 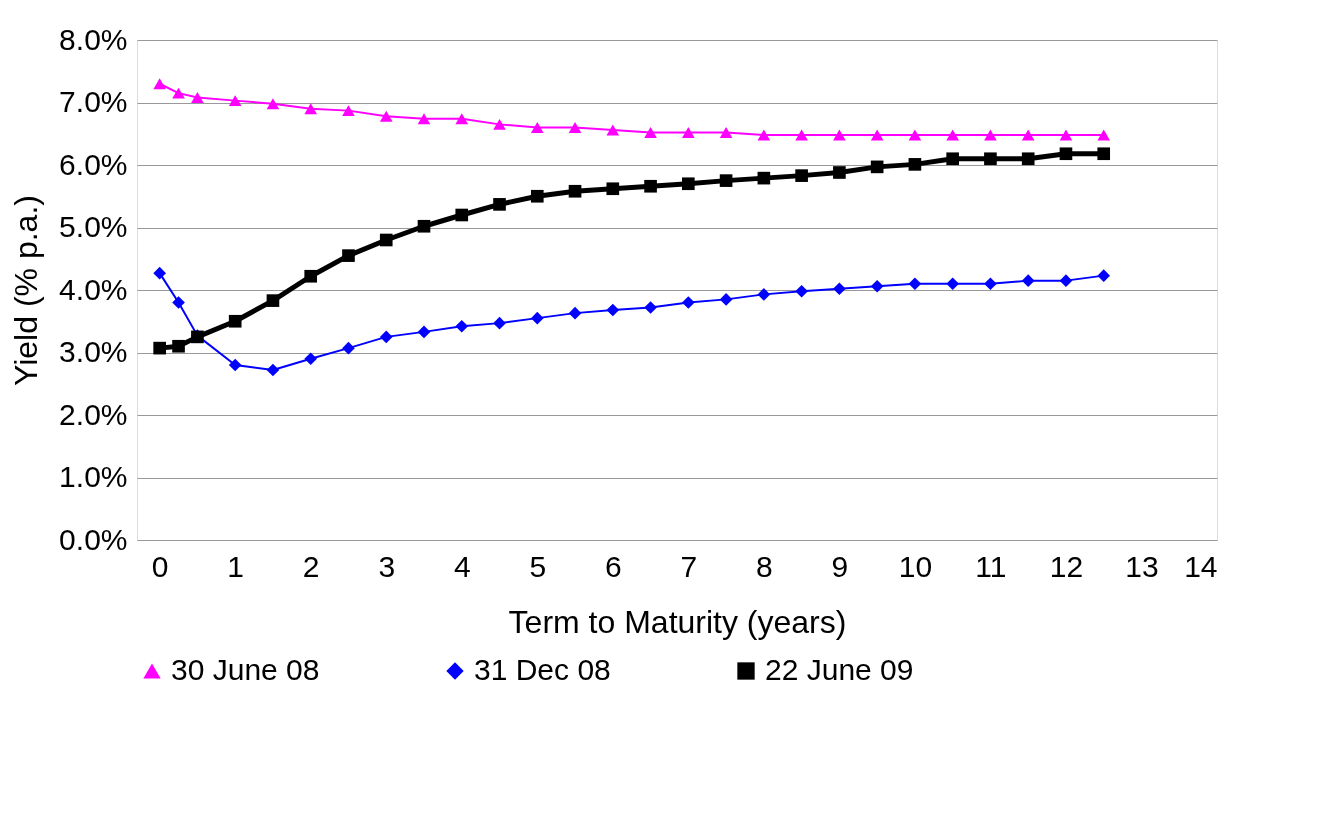 I want to click on x-tick-label: 3, so click(x=387, y=566).